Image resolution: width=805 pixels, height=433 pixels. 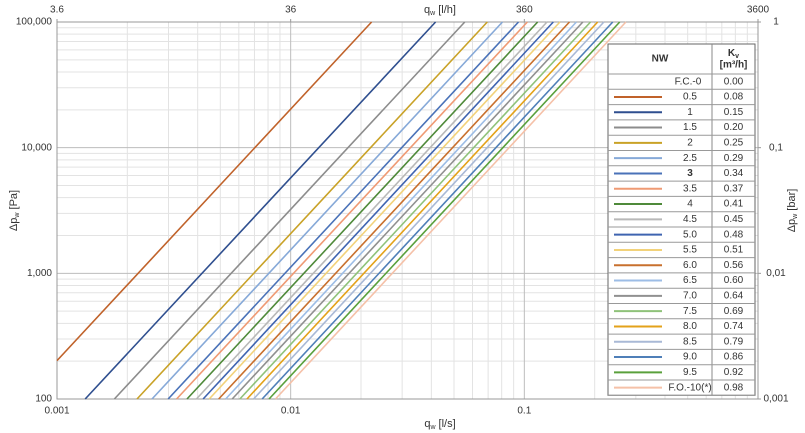 What do you see at coordinates (690, 173) in the screenshot?
I see `legend-label: 3` at bounding box center [690, 173].